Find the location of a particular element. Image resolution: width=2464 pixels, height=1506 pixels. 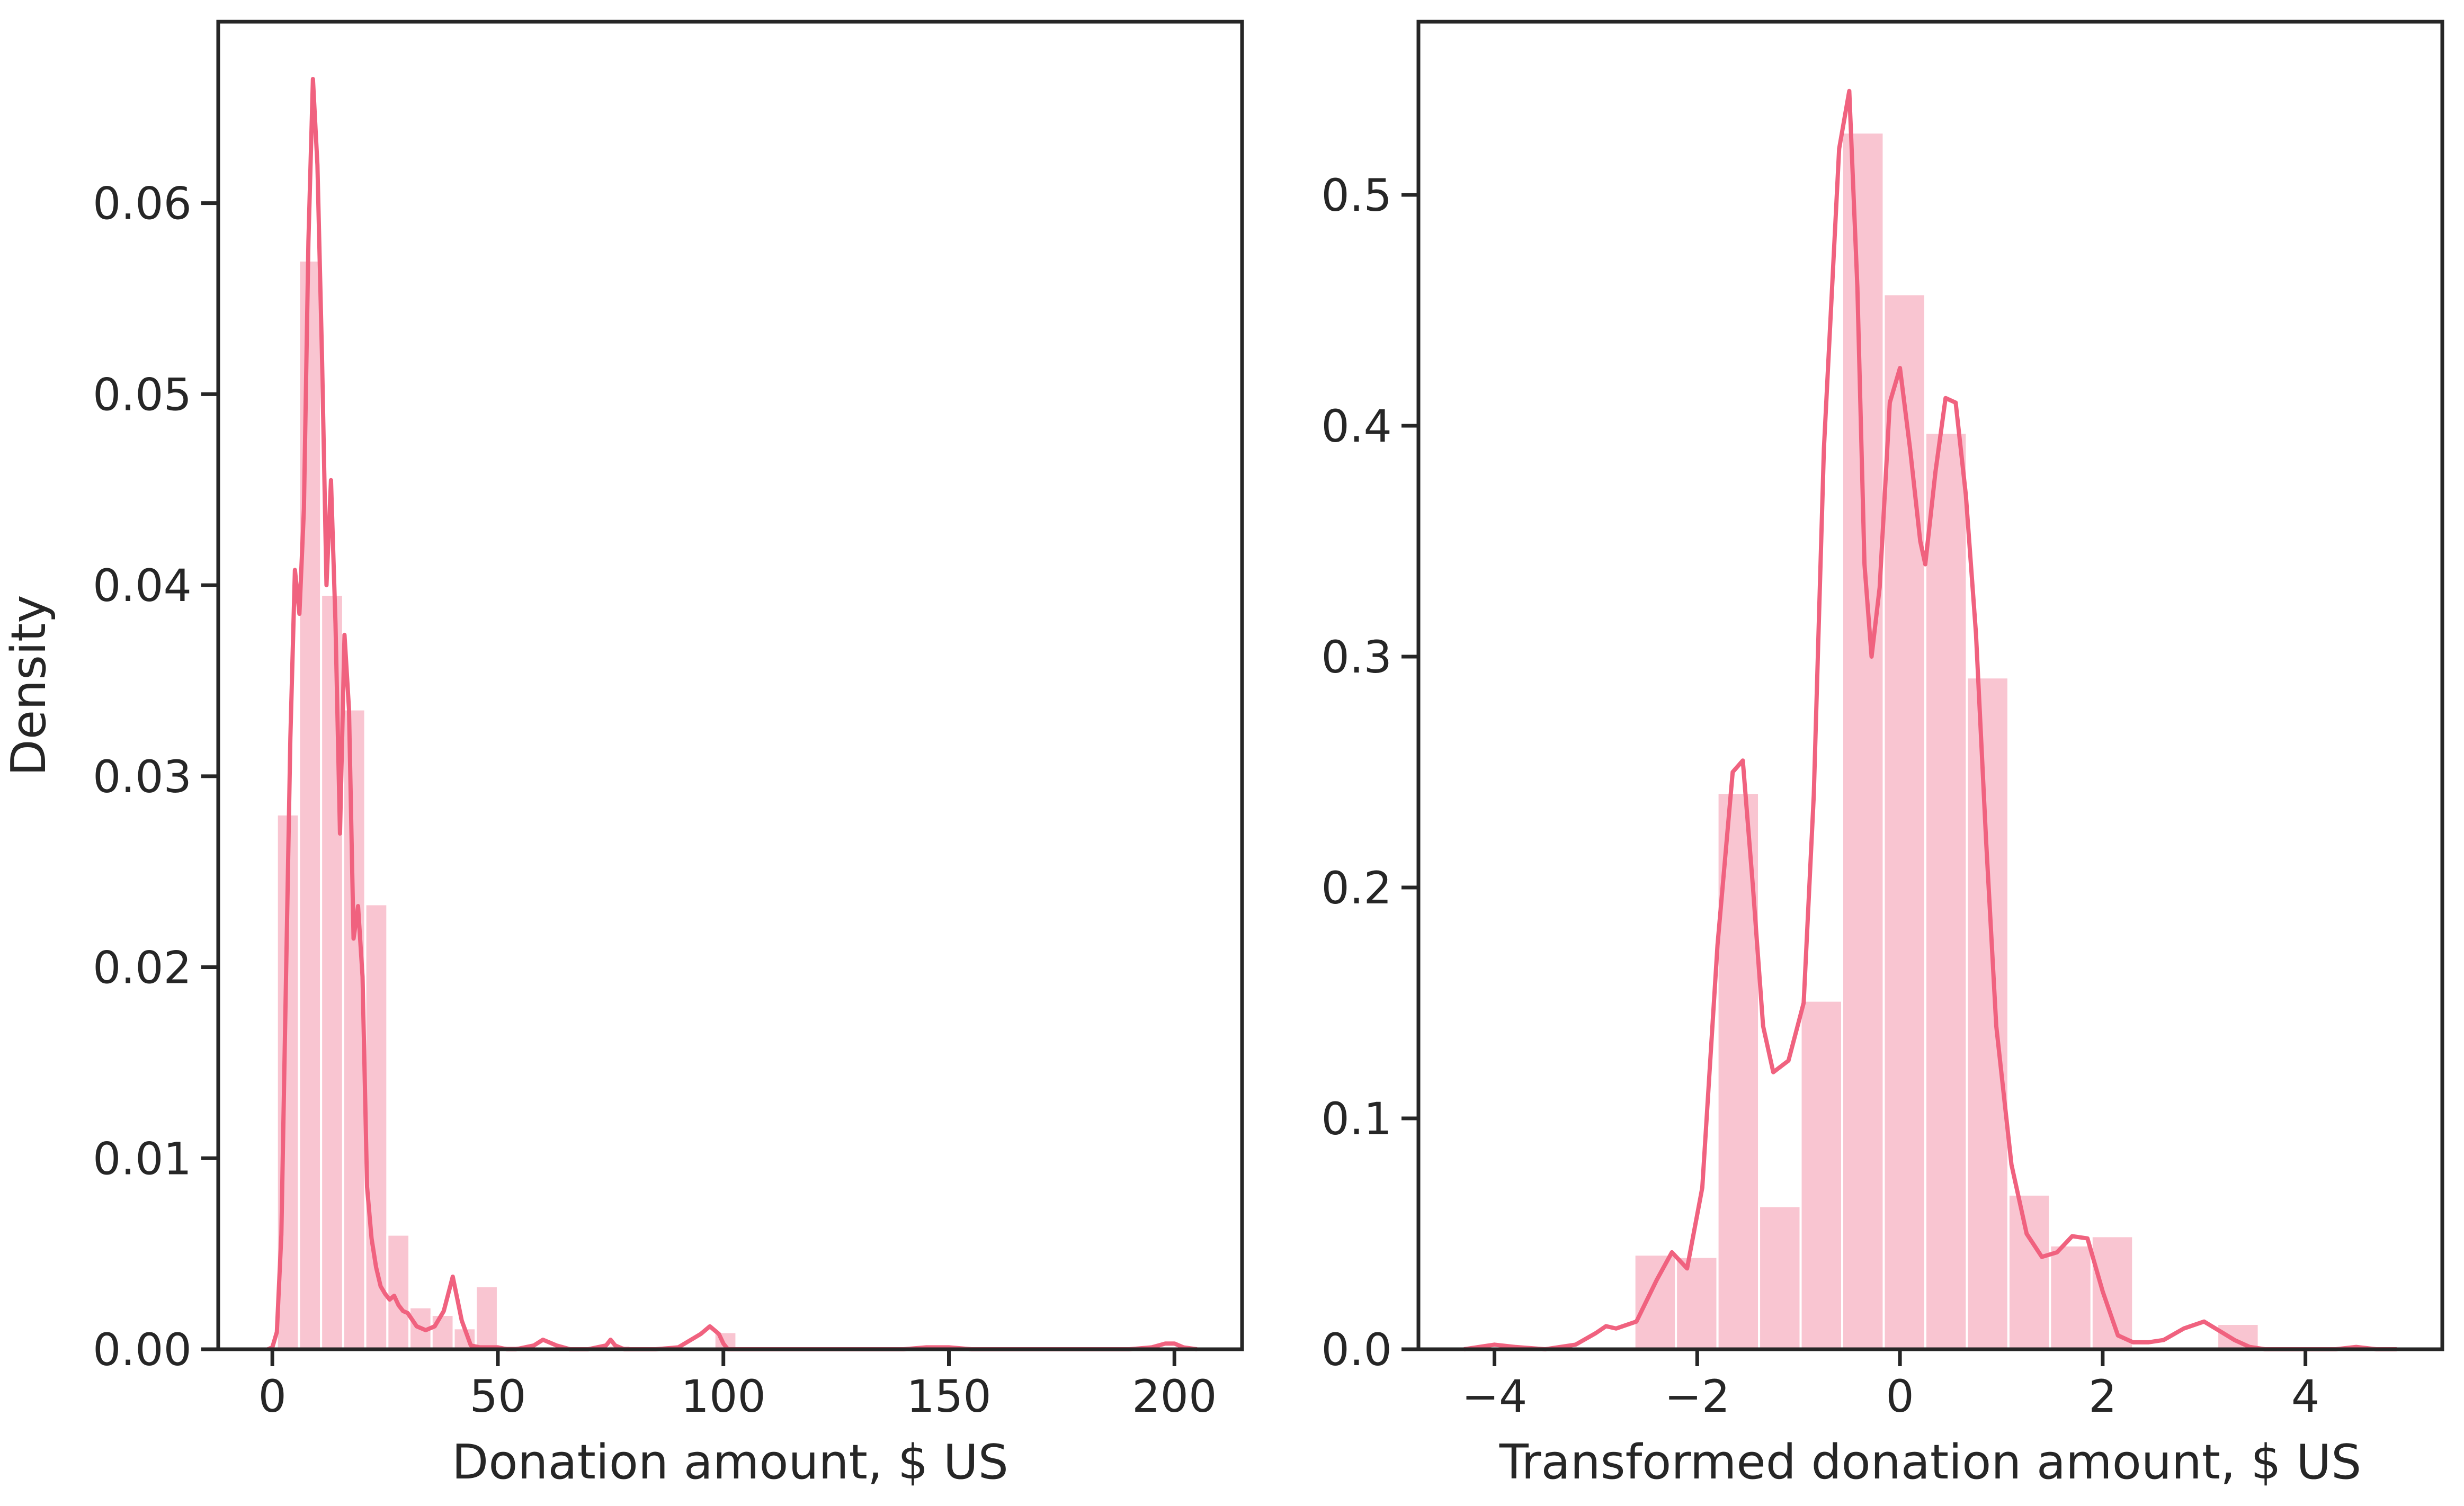

left-x-tick-label: 200 is located at coordinates (1174, 1396).